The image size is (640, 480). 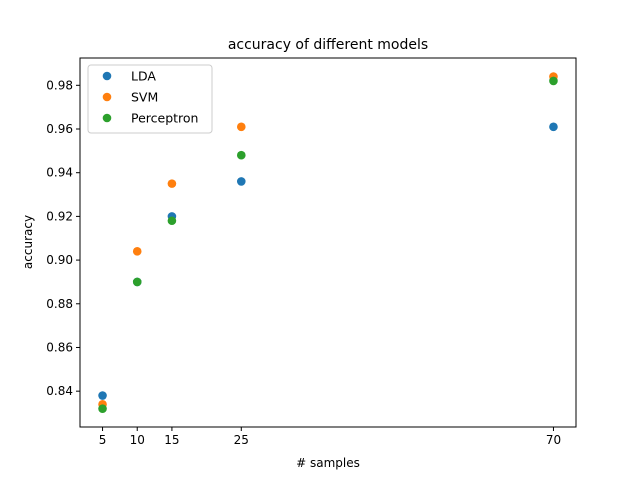 I want to click on legend-marker-lda, so click(x=107, y=76).